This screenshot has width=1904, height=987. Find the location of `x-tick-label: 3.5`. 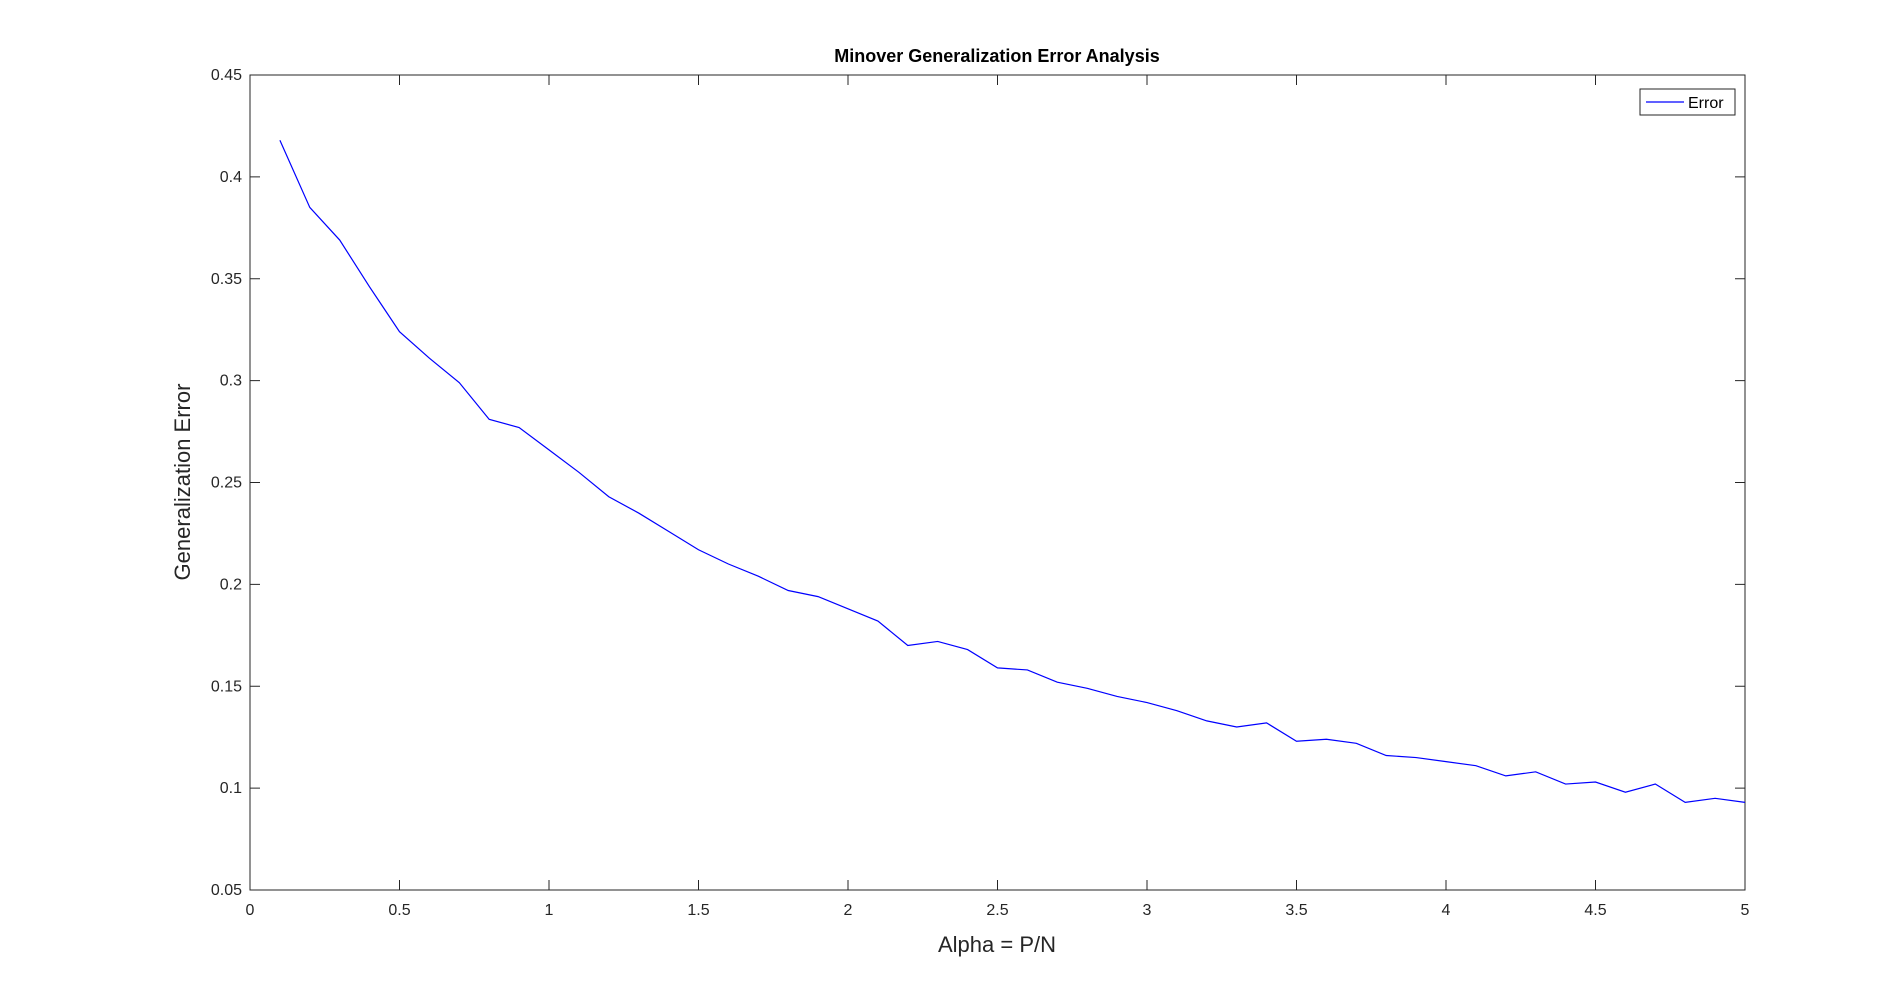

x-tick-label: 3.5 is located at coordinates (1296, 910).